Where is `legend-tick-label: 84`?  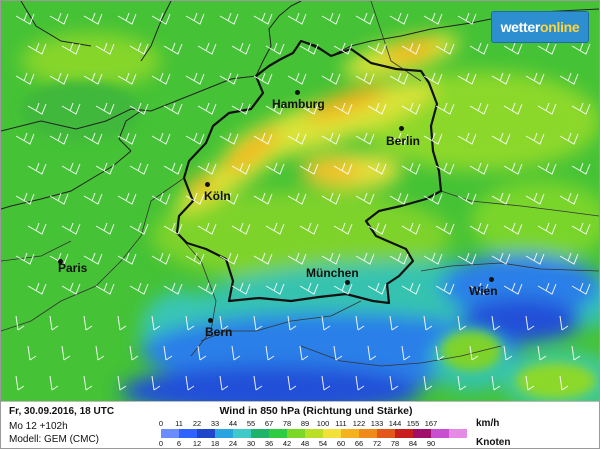
legend-tick-label: 84 is located at coordinates (413, 443).